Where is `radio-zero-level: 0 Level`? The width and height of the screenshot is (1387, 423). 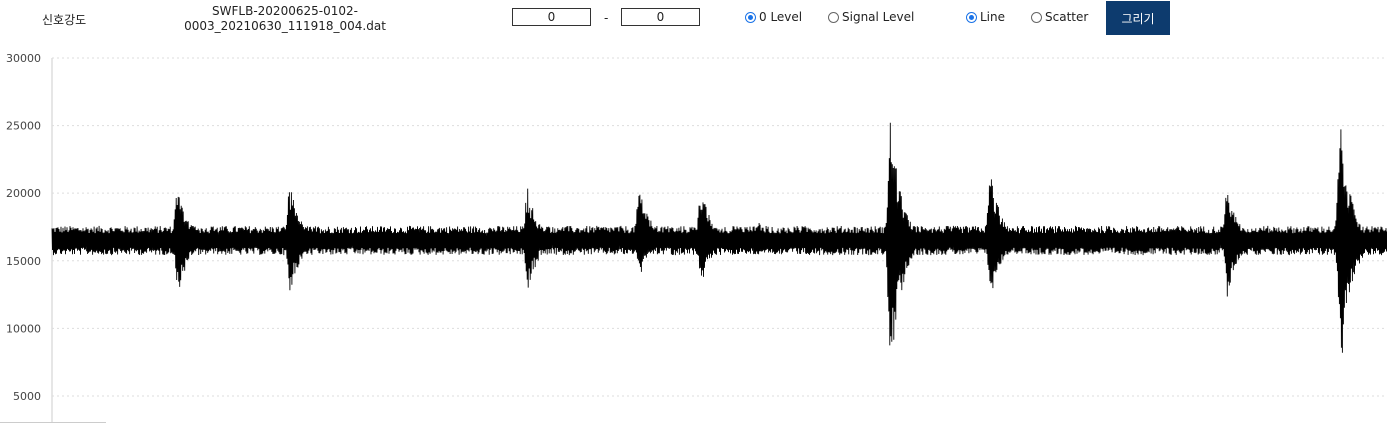 radio-zero-level: 0 Level is located at coordinates (773, 17).